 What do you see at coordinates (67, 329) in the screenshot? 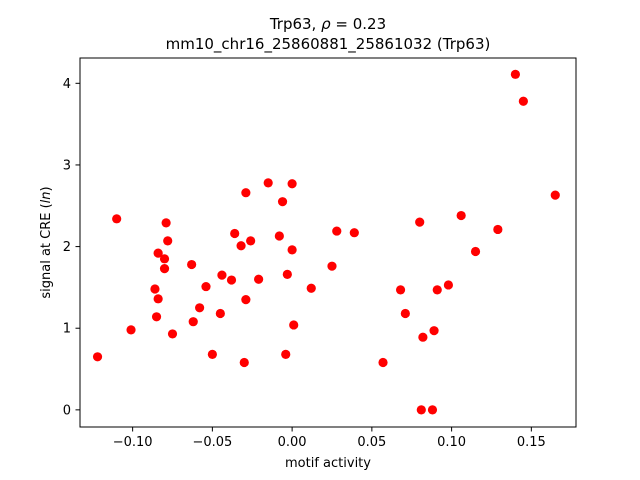
I see `y-tick-label: 1` at bounding box center [67, 329].